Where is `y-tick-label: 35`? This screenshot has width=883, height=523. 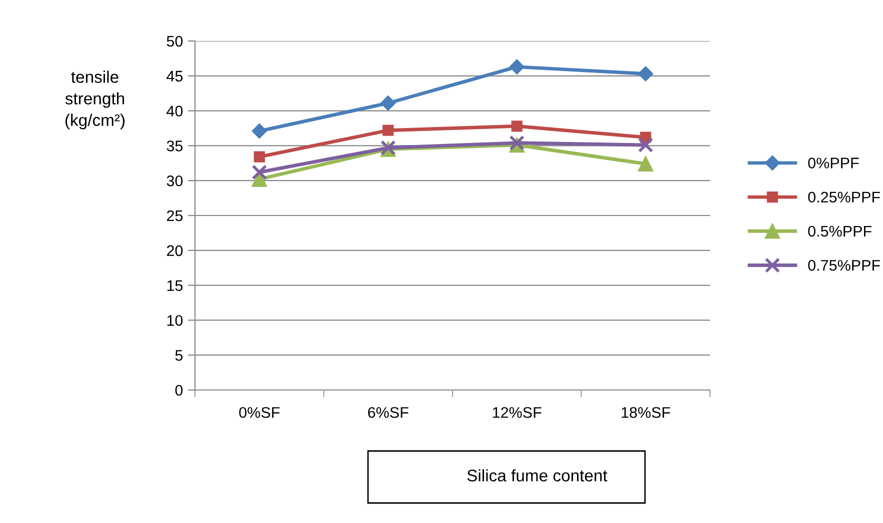
y-tick-label: 35 is located at coordinates (174, 146).